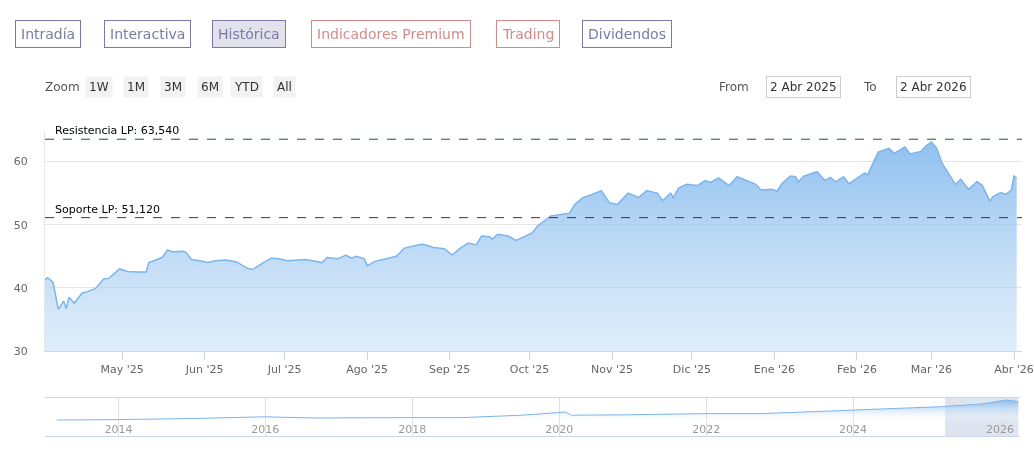  What do you see at coordinates (367, 370) in the screenshot?
I see `x-tick-label: Ago '25` at bounding box center [367, 370].